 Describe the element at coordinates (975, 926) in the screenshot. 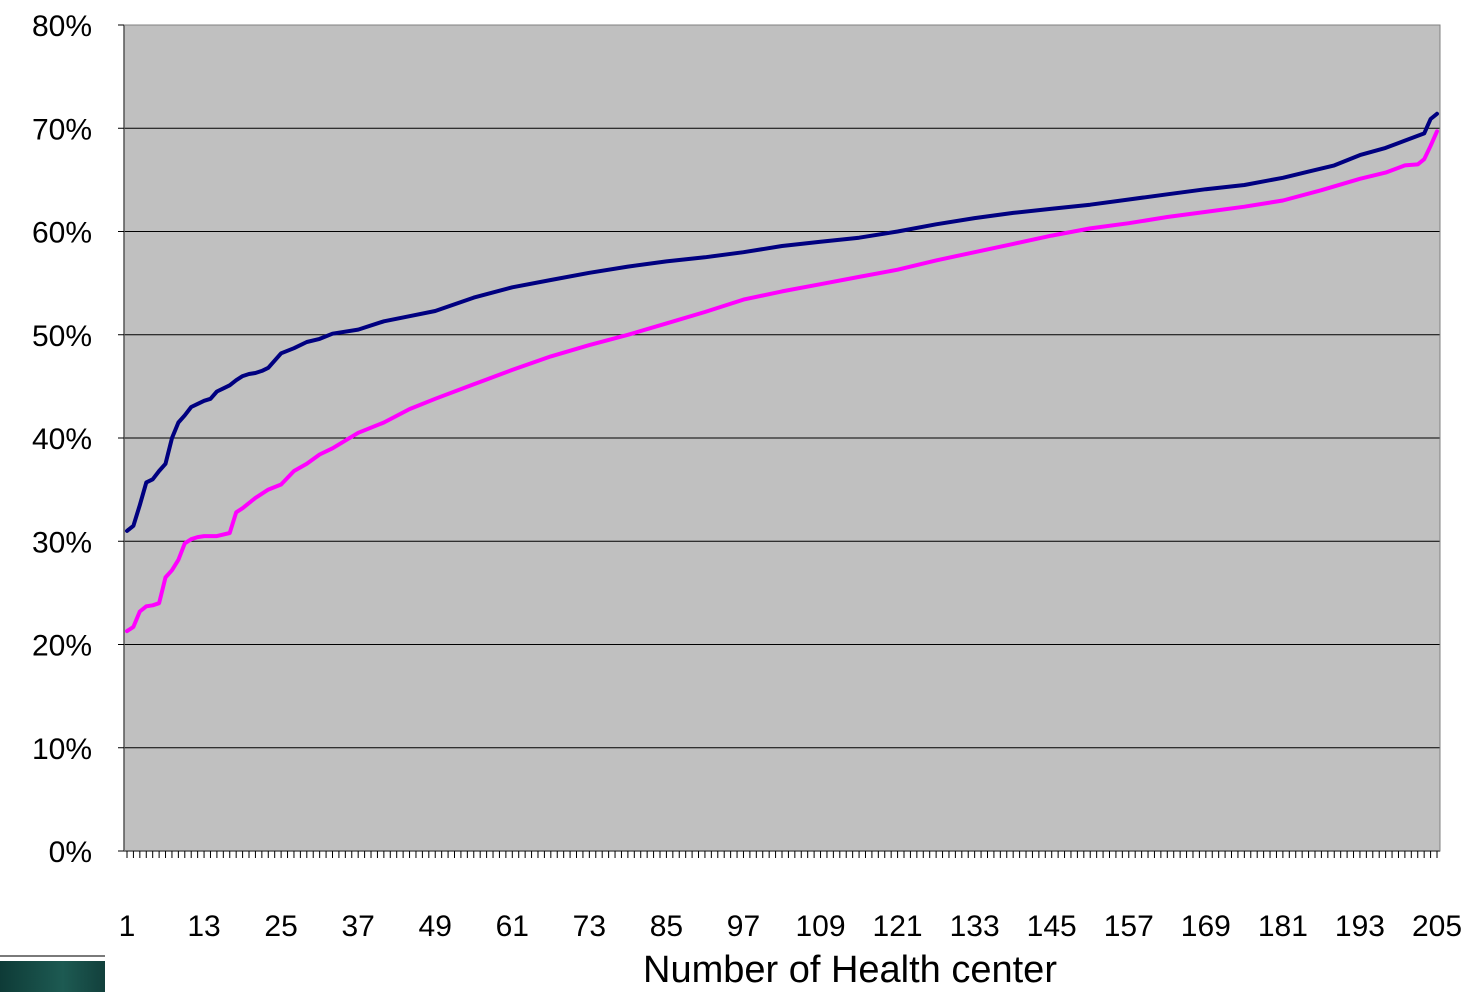

I see `x-tick-label: 133` at that location.